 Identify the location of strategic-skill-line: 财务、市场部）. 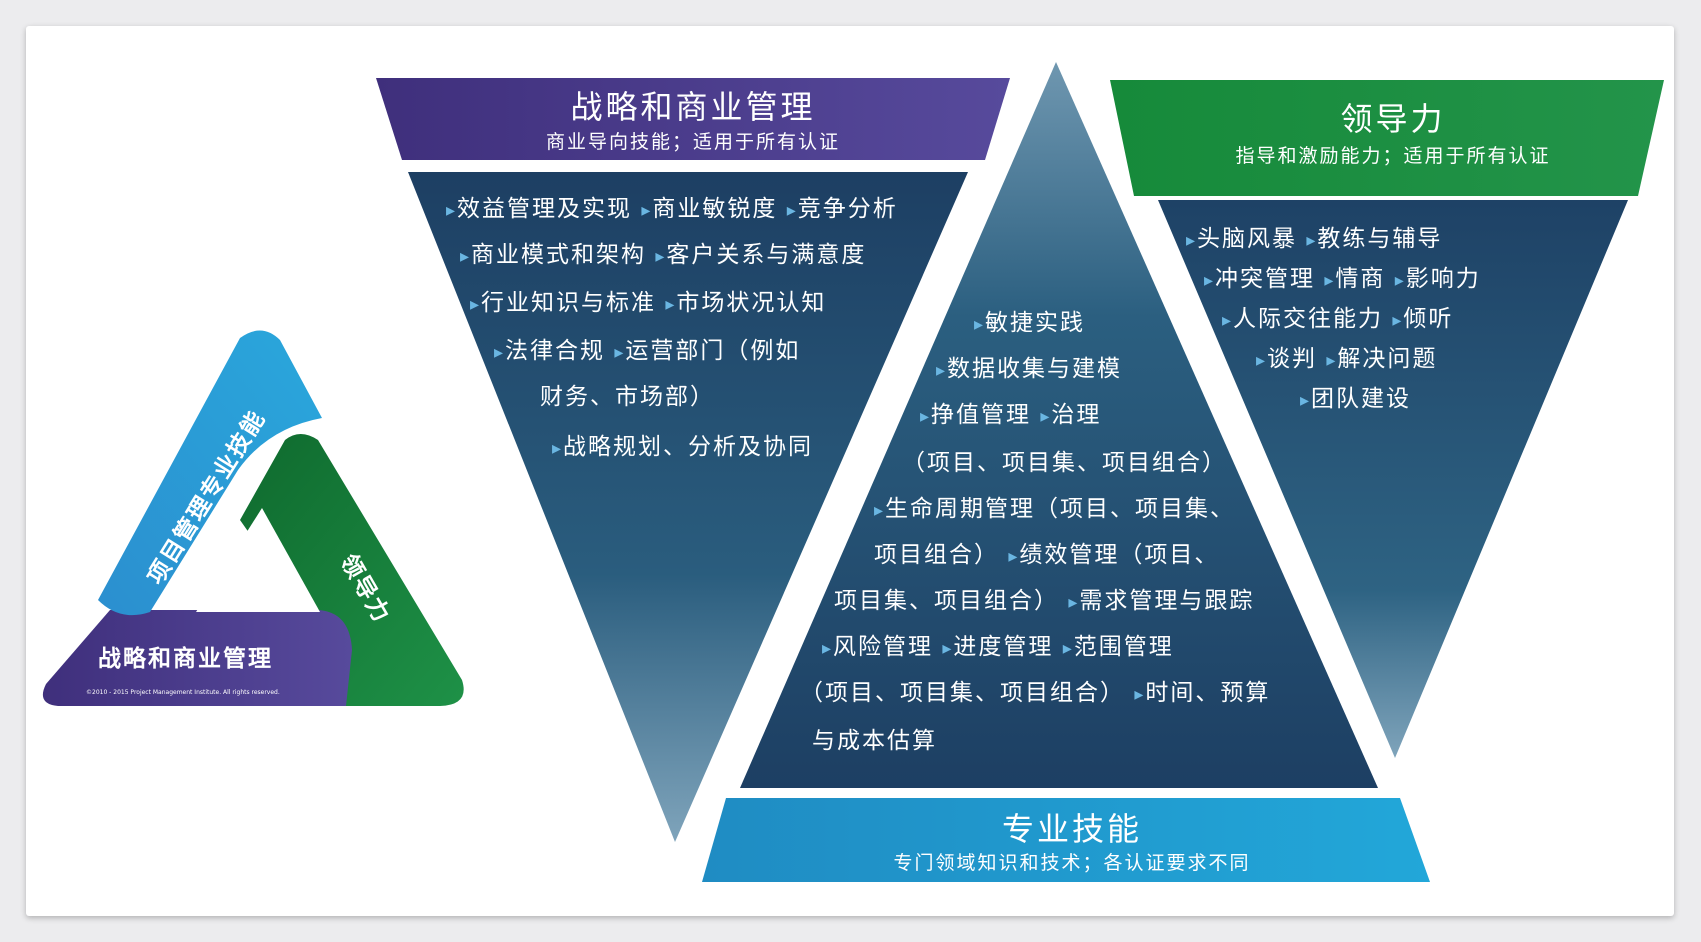
(627, 397).